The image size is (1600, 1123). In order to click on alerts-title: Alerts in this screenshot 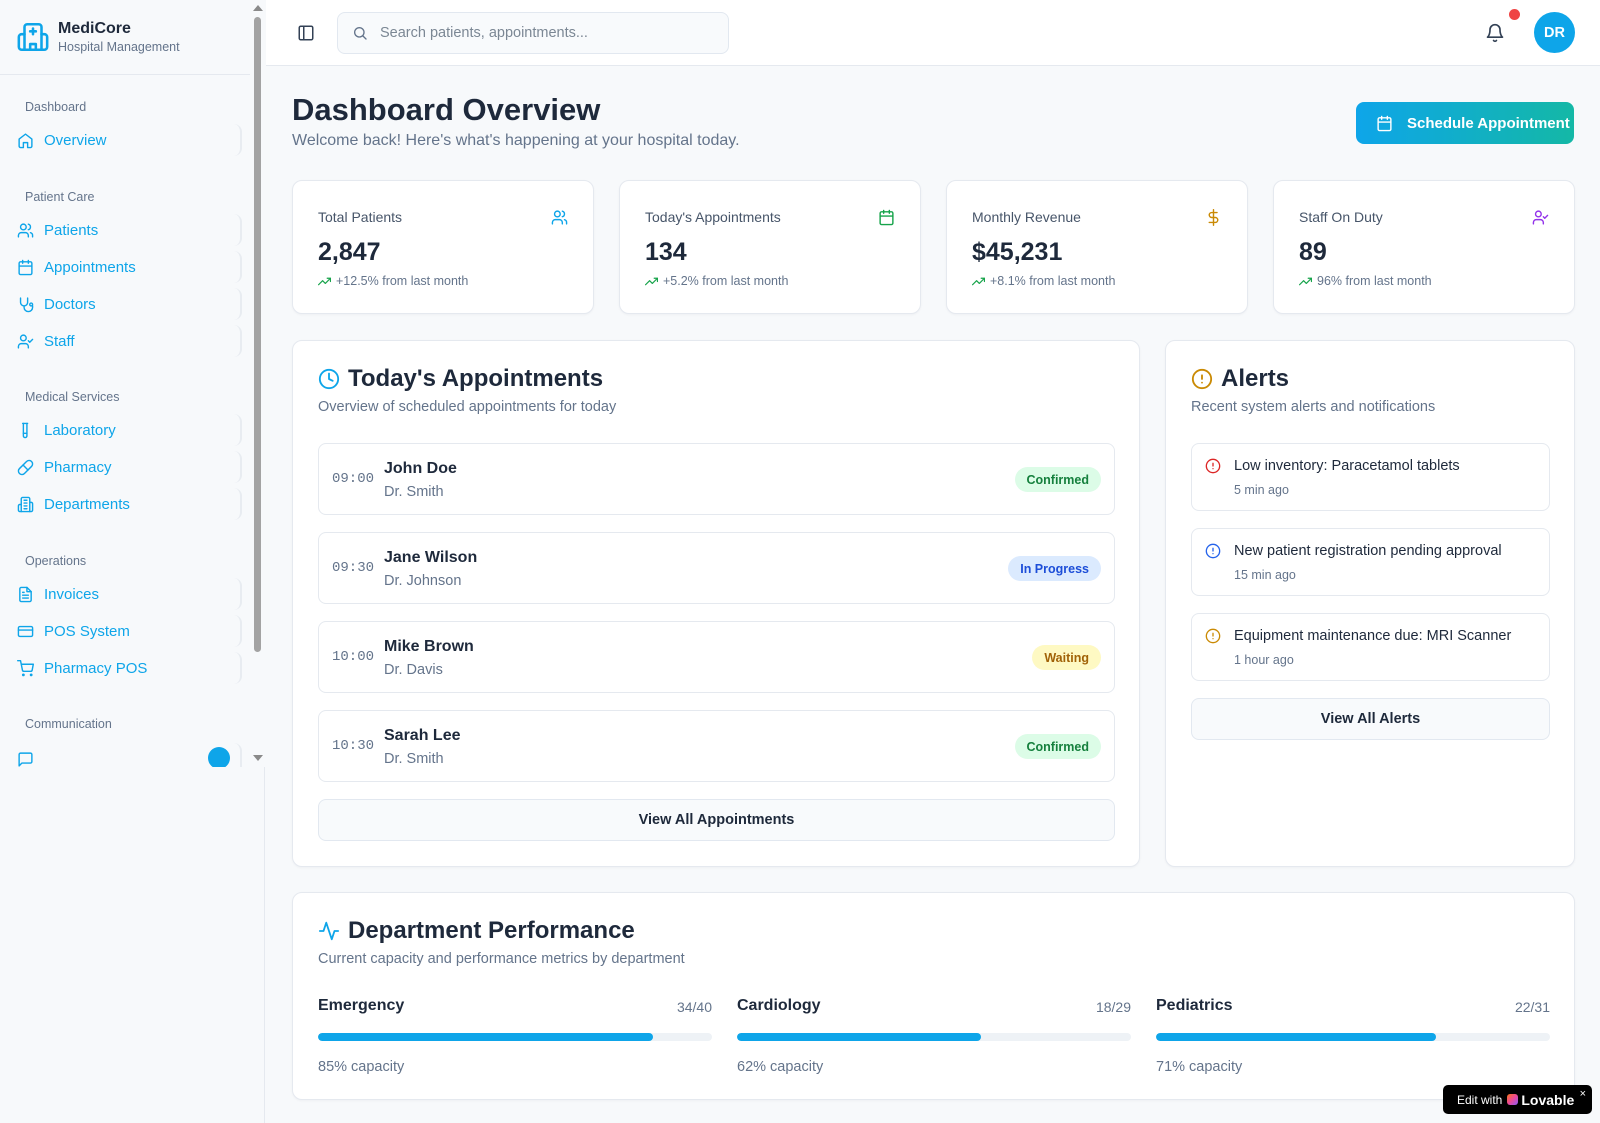, I will do `click(1240, 379)`.